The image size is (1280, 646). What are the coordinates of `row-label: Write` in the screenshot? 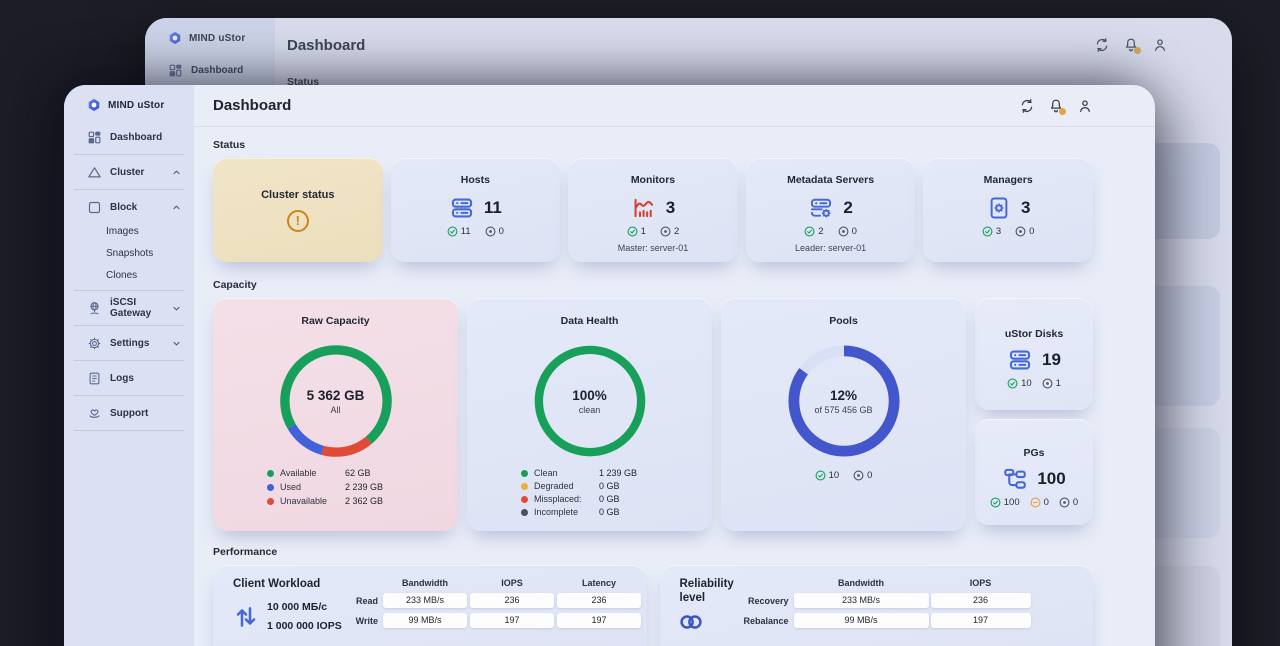 It's located at (366, 620).